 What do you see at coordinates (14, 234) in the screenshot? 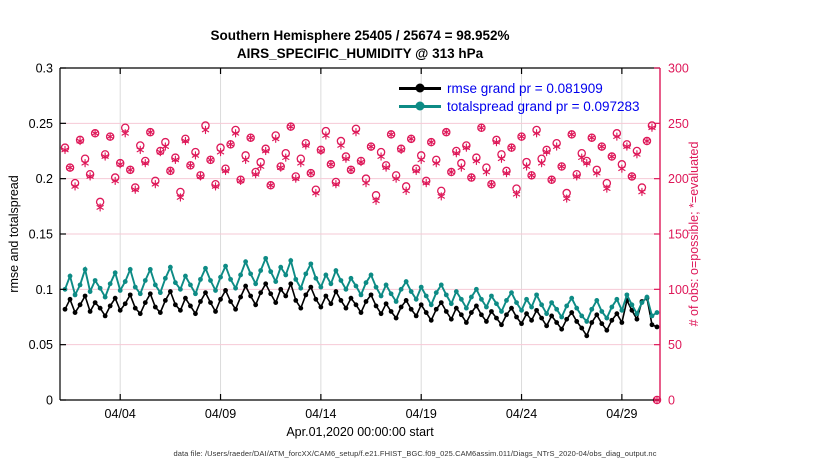
I see `left-axis-label: rmse and totalspread` at bounding box center [14, 234].